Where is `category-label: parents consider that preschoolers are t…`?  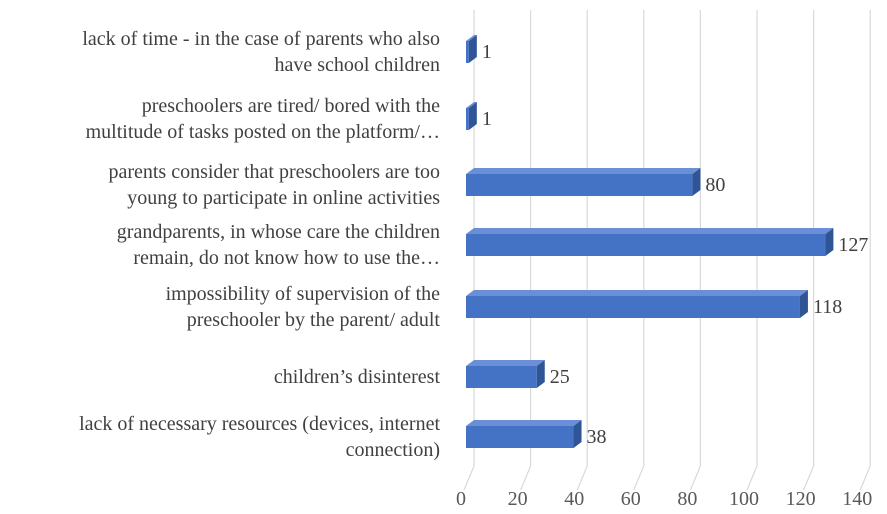 category-label: parents consider that preschoolers are t… is located at coordinates (274, 185).